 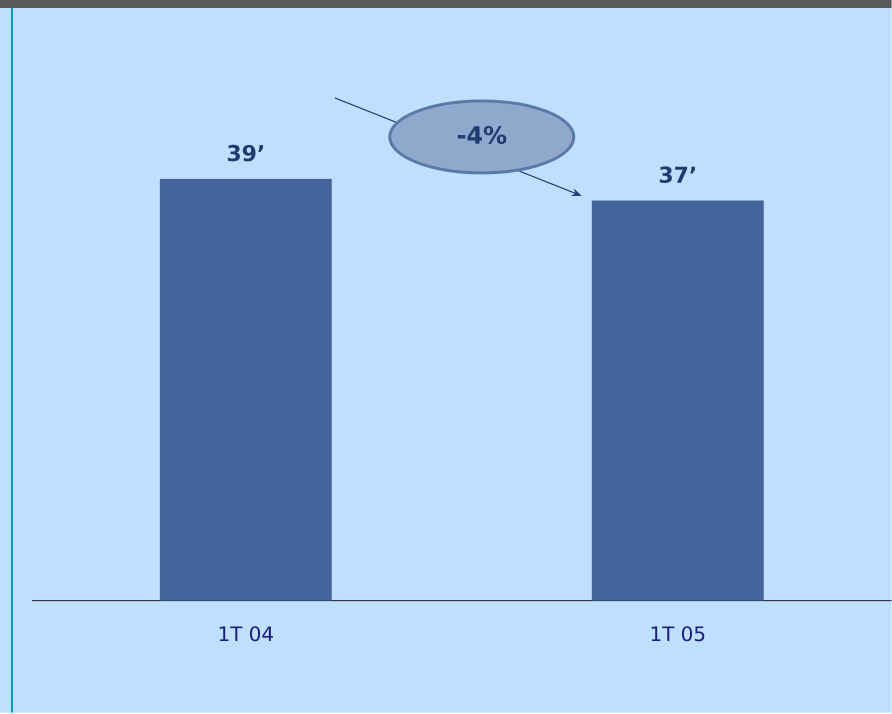 What do you see at coordinates (482, 135) in the screenshot?
I see `text: -4%` at bounding box center [482, 135].